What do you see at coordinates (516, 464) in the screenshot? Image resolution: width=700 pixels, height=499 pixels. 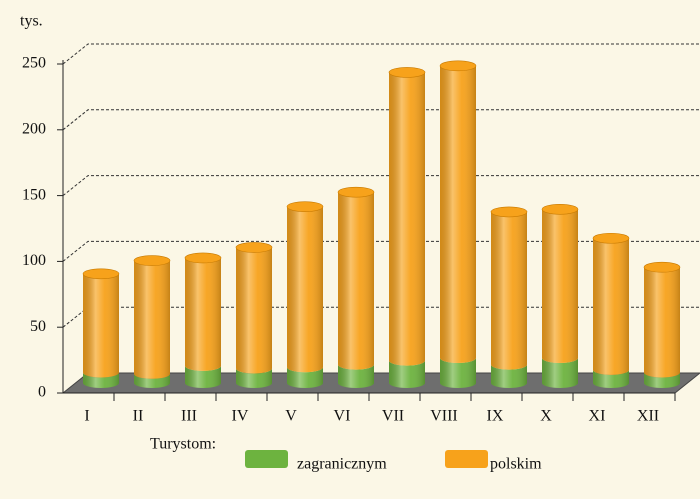 I see `legend-label: polskim` at bounding box center [516, 464].